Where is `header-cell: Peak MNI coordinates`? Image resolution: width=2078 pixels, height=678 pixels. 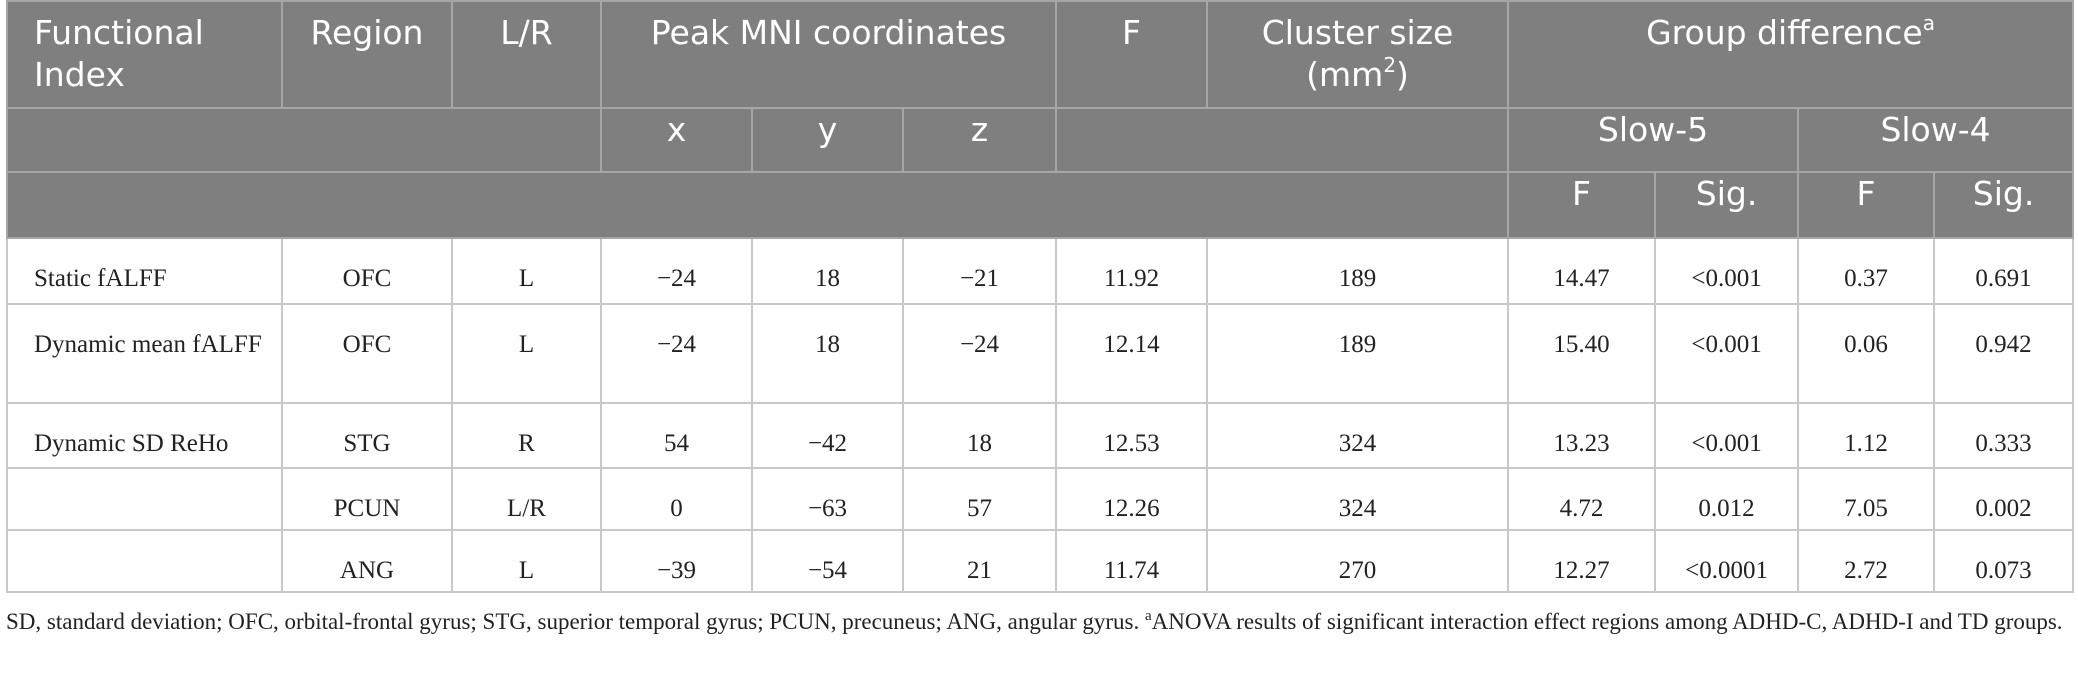 header-cell: Peak MNI coordinates is located at coordinates (828, 54).